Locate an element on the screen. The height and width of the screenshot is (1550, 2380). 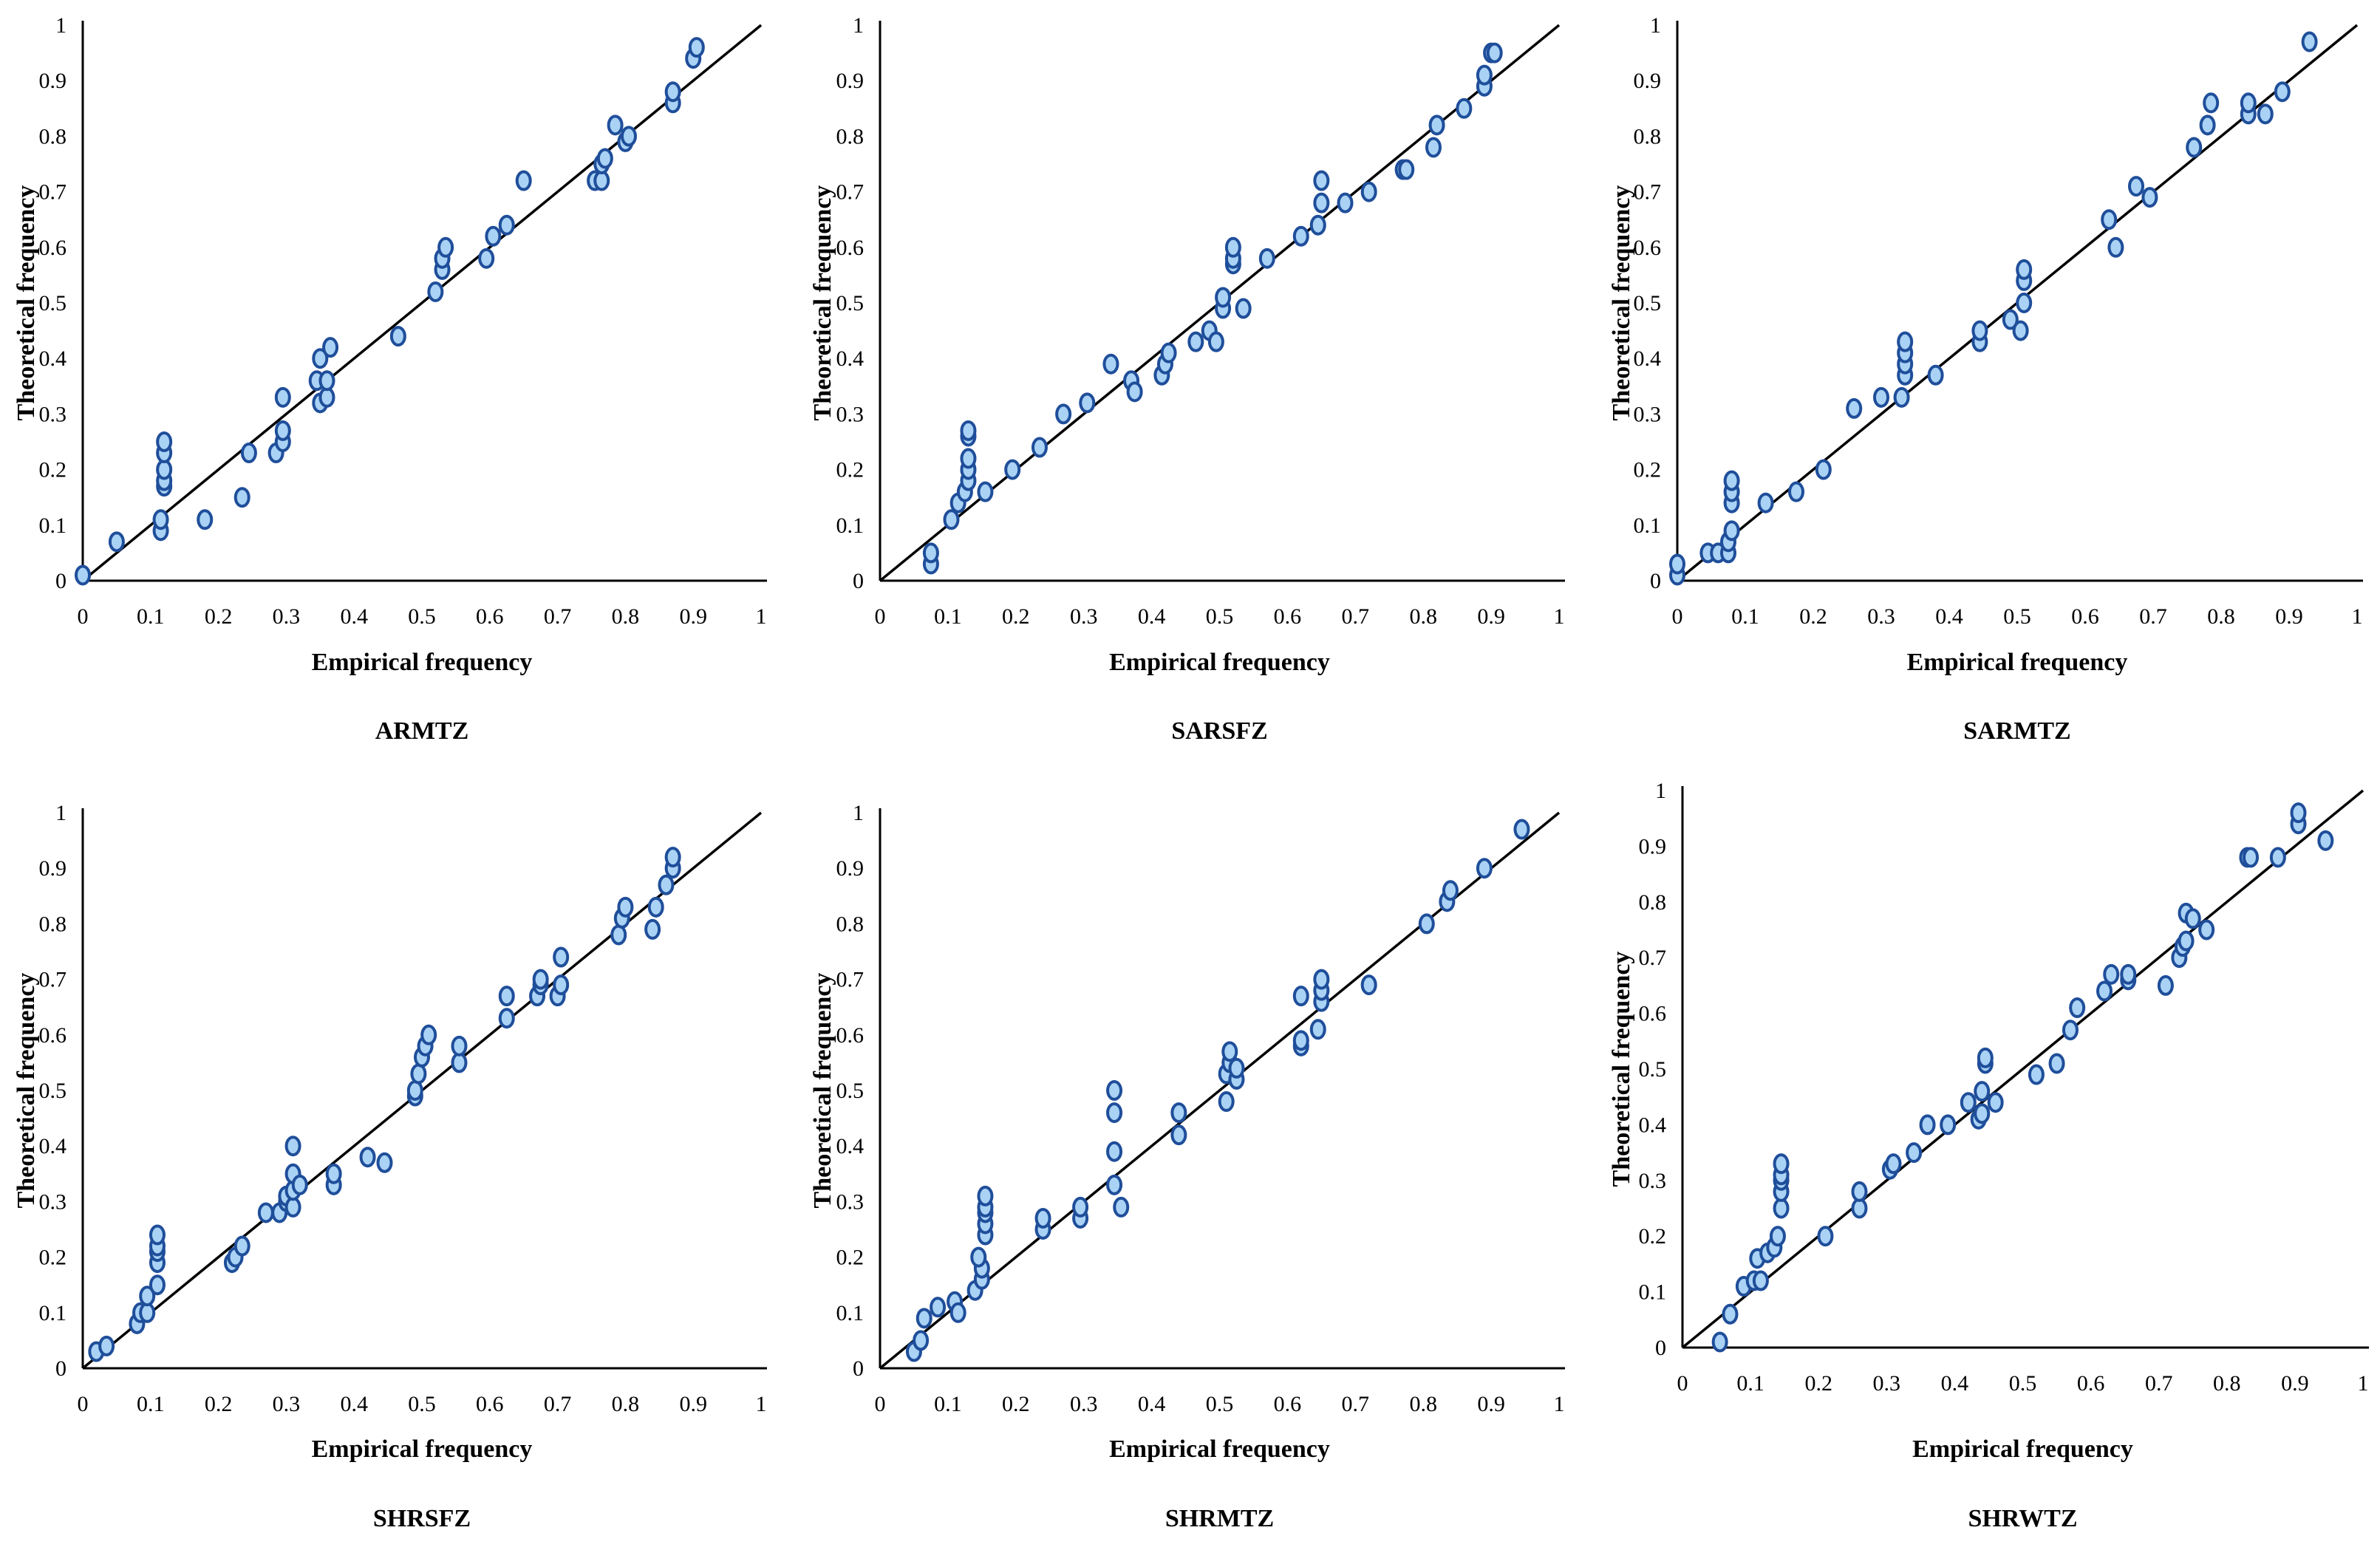
y-tick-label: 0.1 is located at coordinates (1653, 1292).